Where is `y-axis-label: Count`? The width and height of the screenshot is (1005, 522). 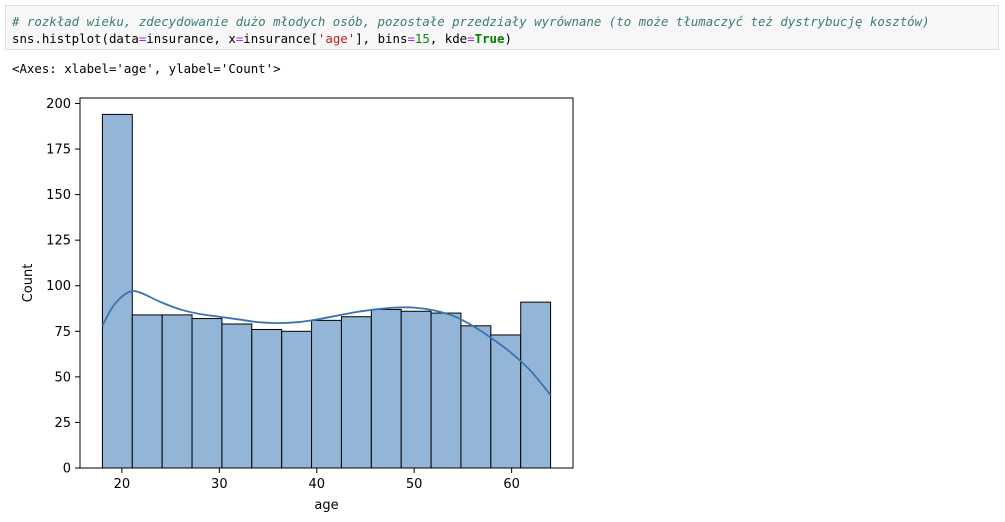 y-axis-label: Count is located at coordinates (28, 283).